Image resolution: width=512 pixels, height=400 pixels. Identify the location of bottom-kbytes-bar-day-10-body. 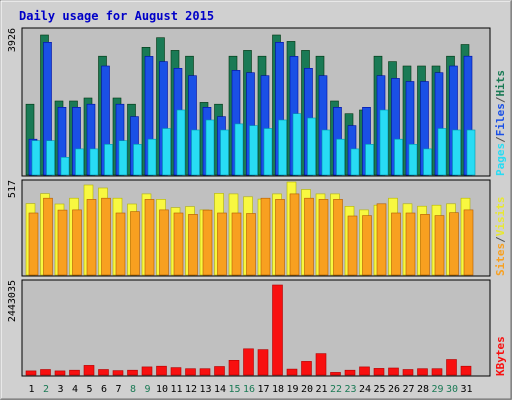
(161, 370).